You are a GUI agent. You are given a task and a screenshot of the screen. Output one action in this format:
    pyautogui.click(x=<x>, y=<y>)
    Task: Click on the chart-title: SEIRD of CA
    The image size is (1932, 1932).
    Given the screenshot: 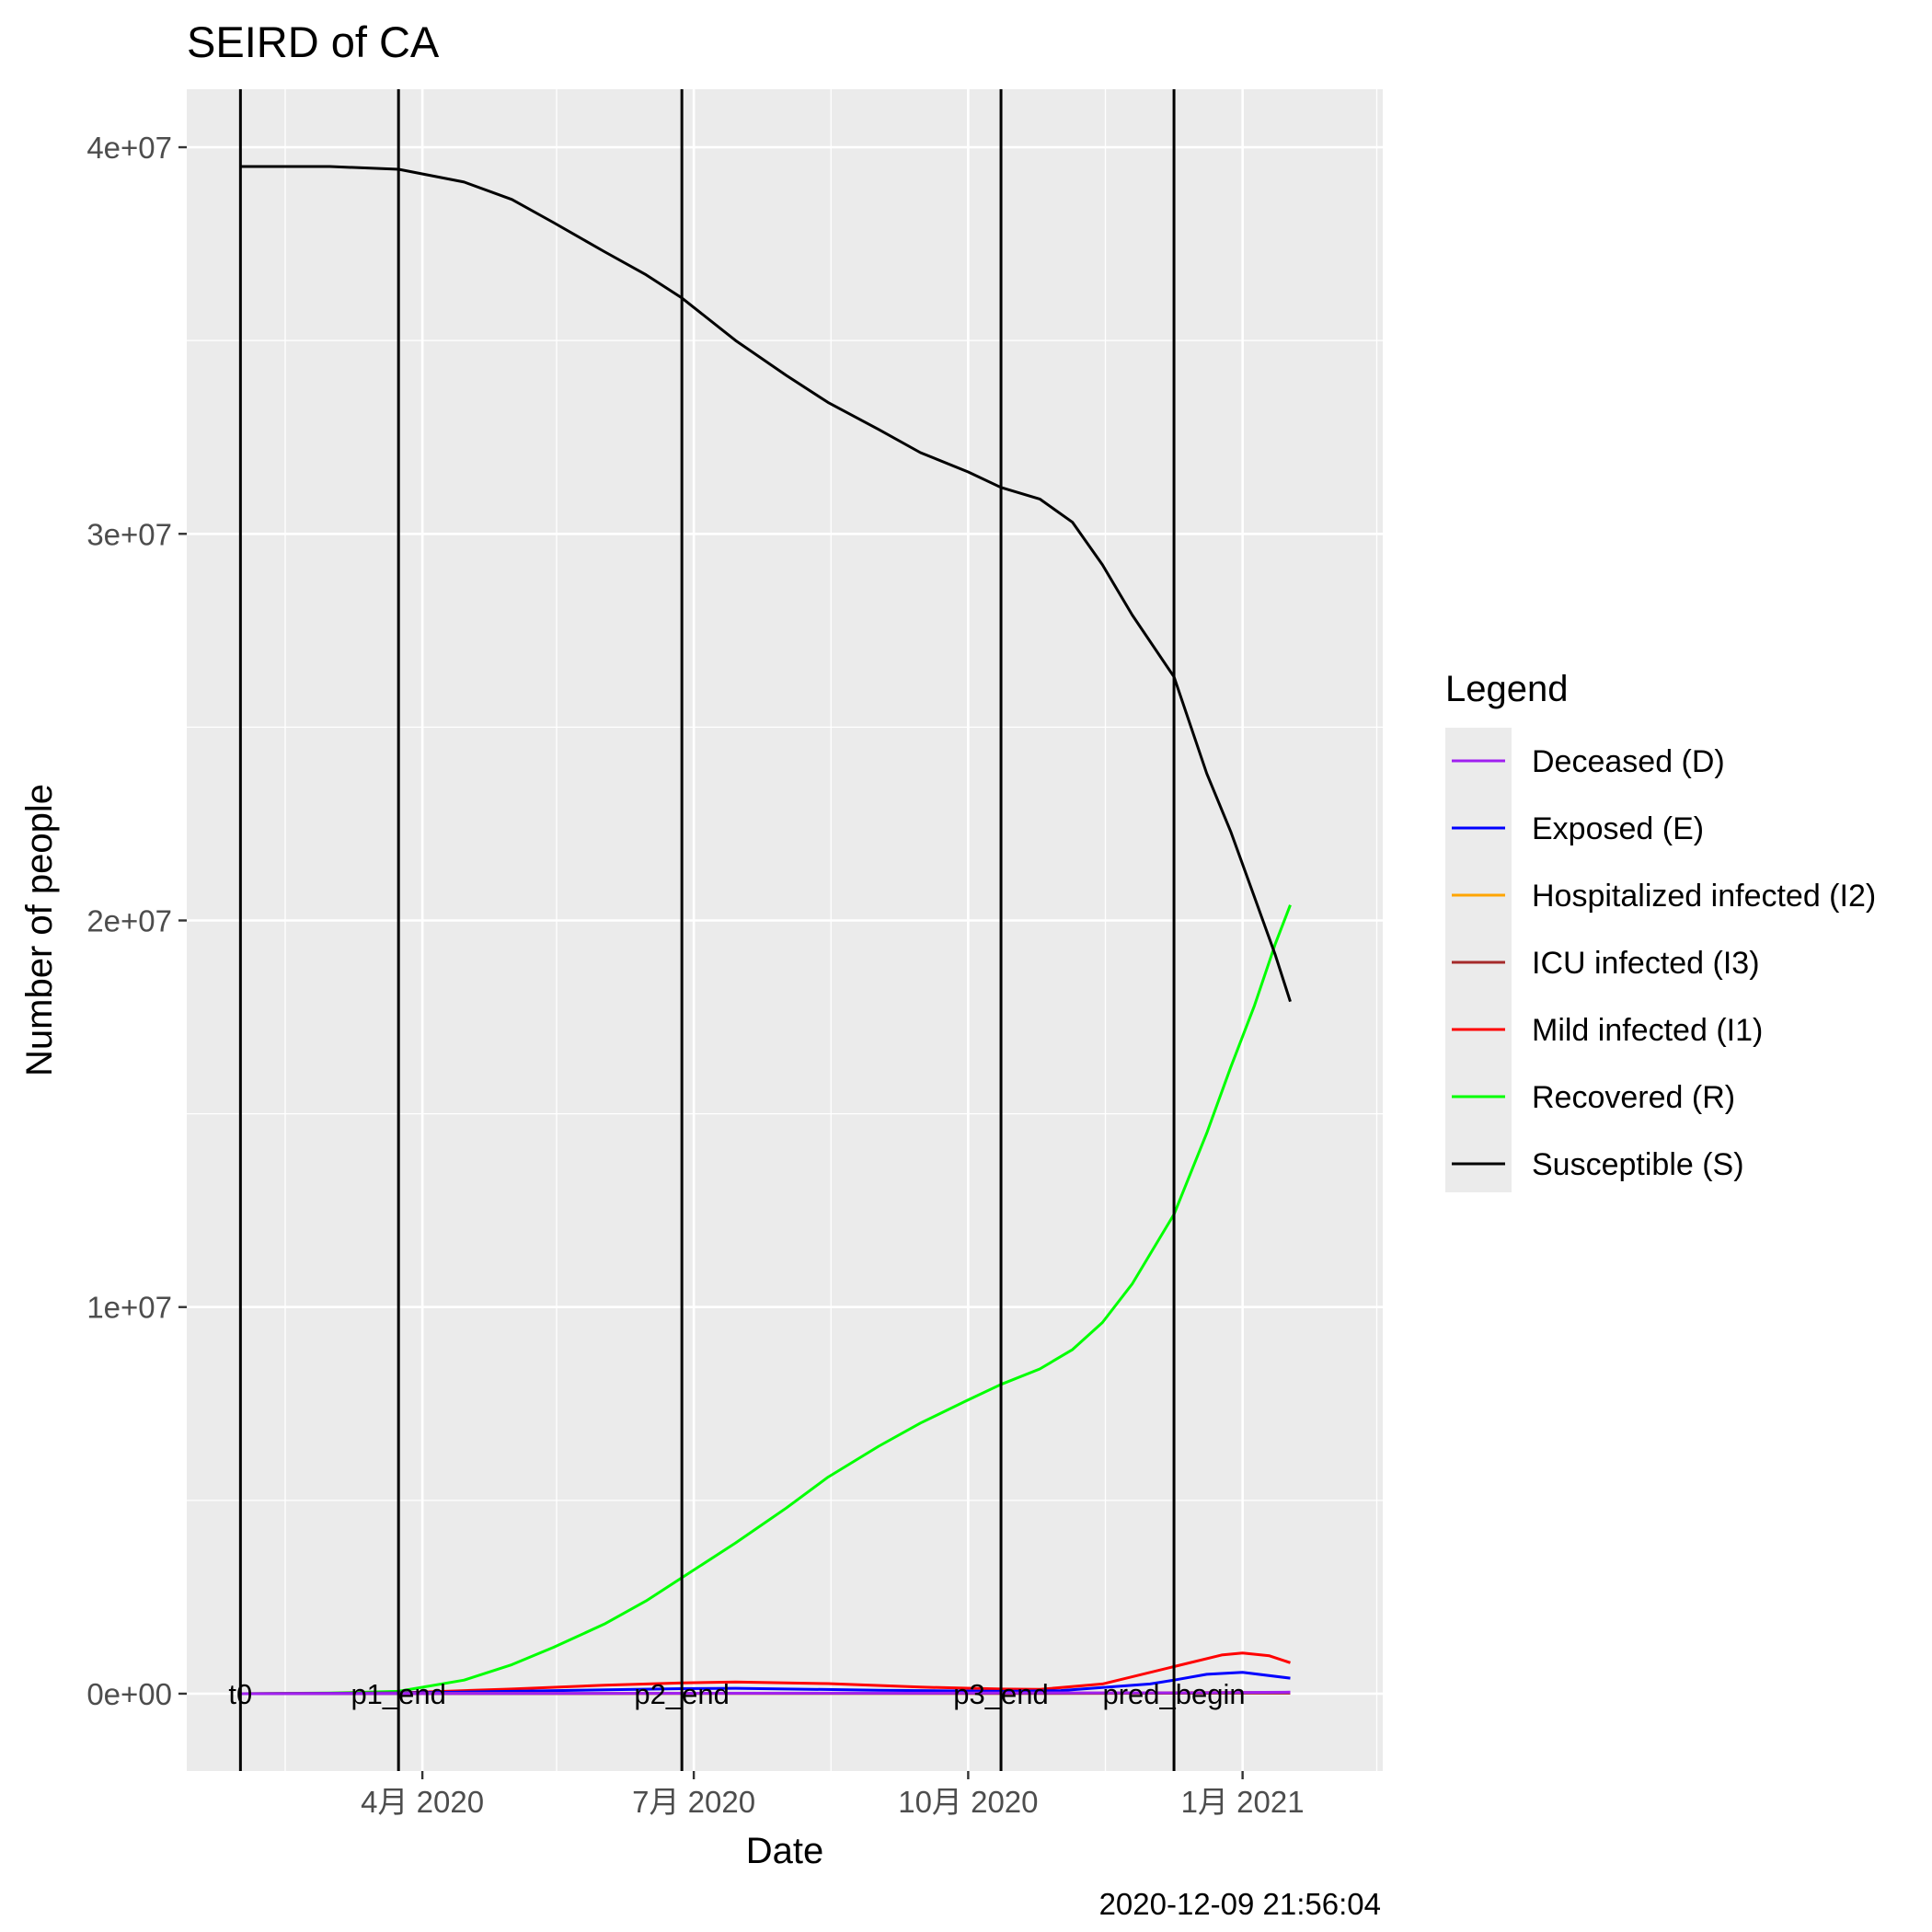 What is the action you would take?
    pyautogui.click(x=313, y=41)
    